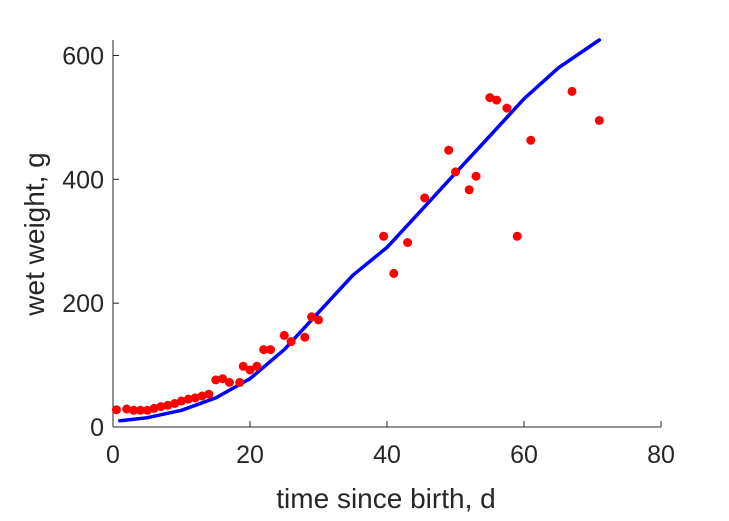 This screenshot has width=729, height=521. Describe the element at coordinates (661, 455) in the screenshot. I see `x-tick-label: 80` at that location.